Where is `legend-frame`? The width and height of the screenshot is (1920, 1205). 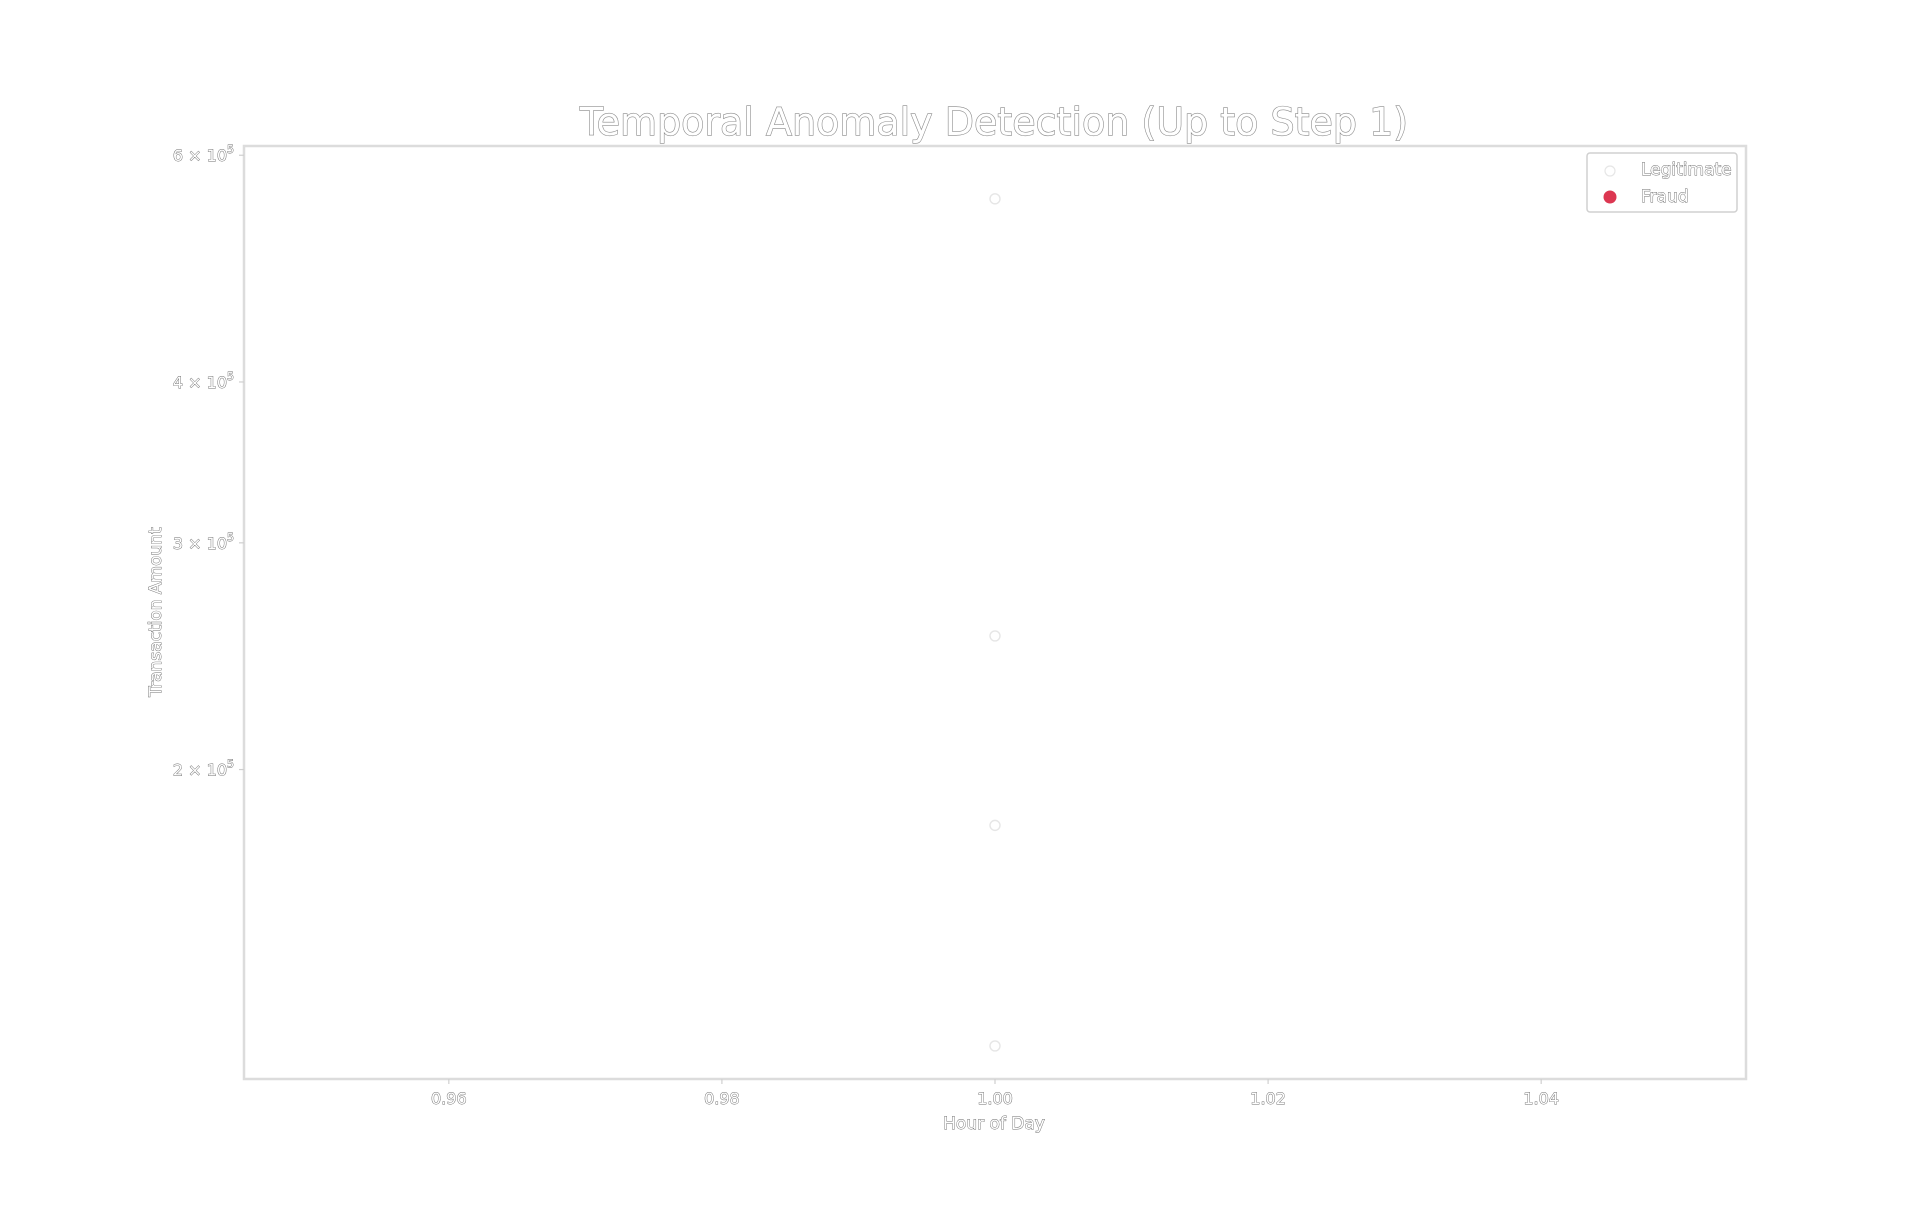
legend-frame is located at coordinates (1662, 182).